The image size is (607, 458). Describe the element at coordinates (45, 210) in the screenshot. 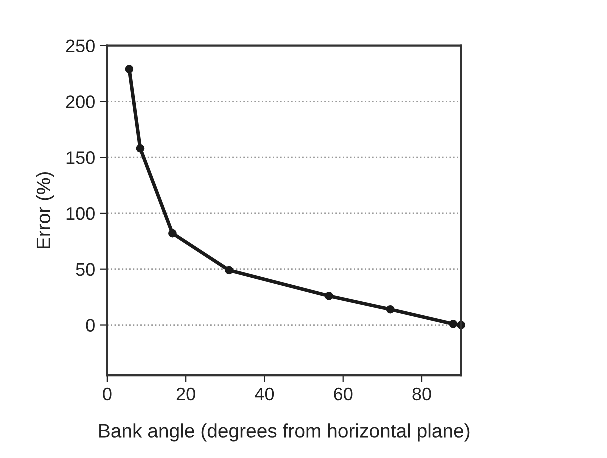

I see `y-axis-title: Error (%)` at that location.